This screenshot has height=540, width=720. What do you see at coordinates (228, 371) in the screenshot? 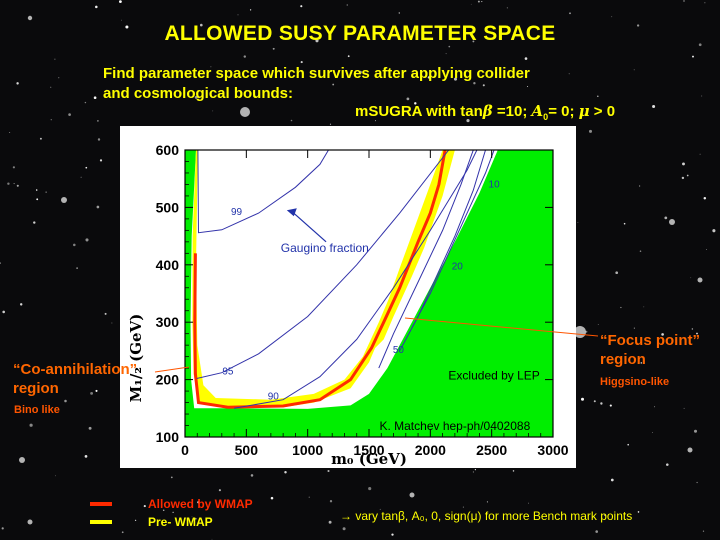
I see `contour-label-95: 95` at bounding box center [228, 371].